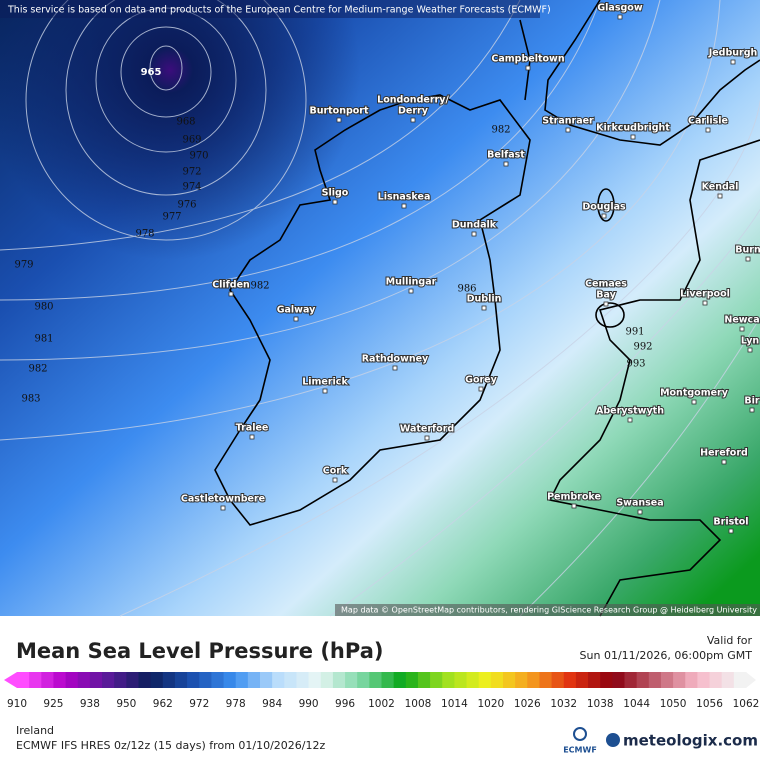 Image resolution: width=760 pixels, height=760 pixels. I want to click on city-label: Swansea, so click(639, 503).